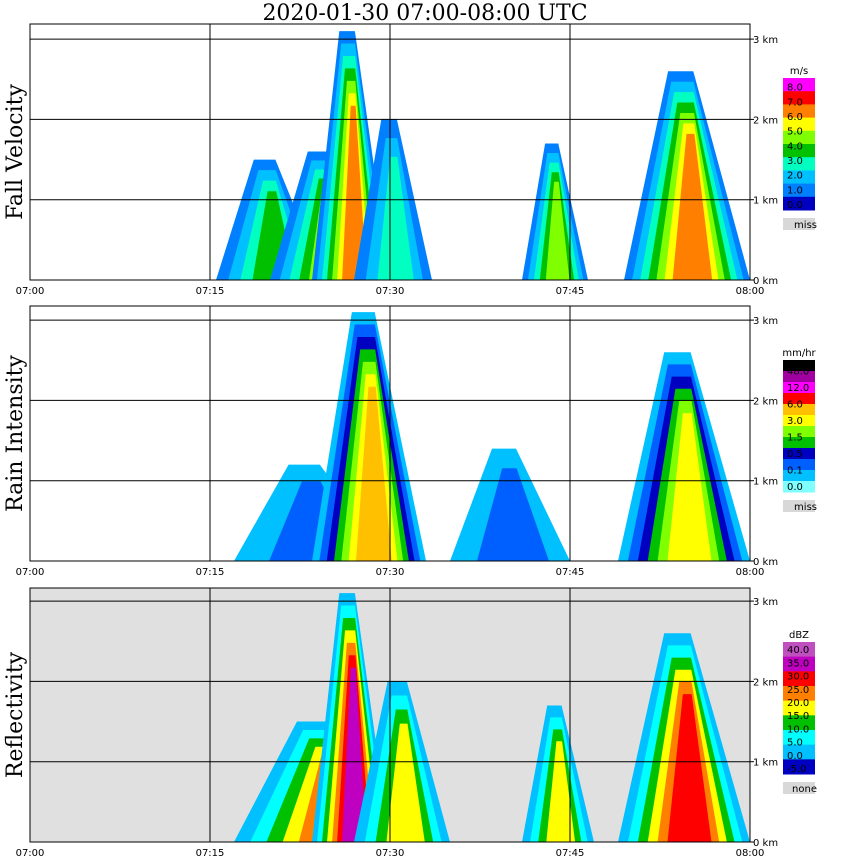 Image resolution: width=850 pixels, height=868 pixels. I want to click on colorbar-label: 12.0, so click(798, 388).